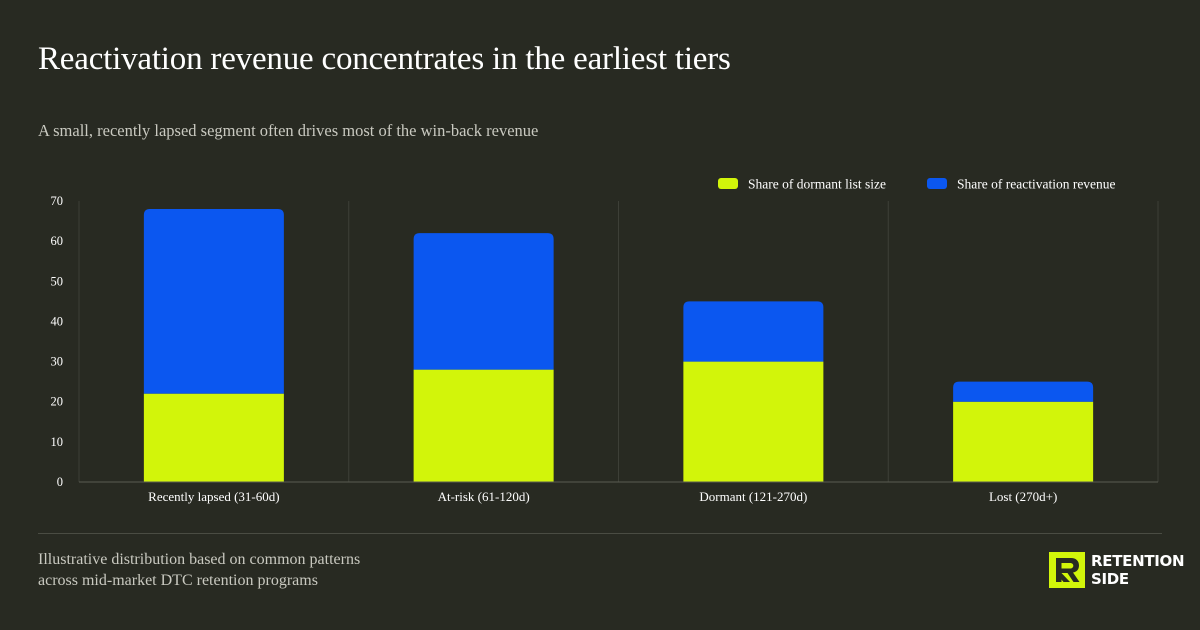 This screenshot has width=1200, height=630. I want to click on y-tick-label: 0, so click(60, 482).